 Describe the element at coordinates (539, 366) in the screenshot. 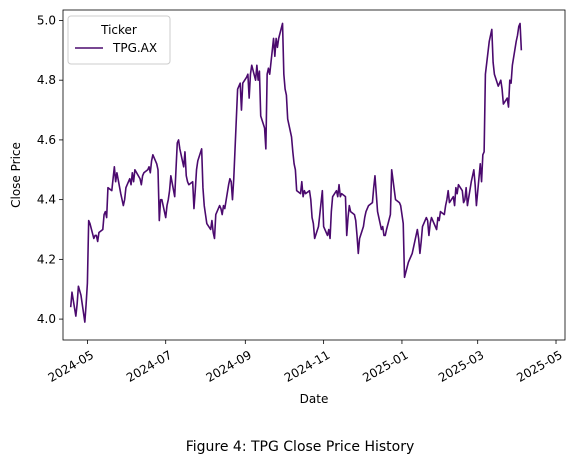

I see `x-tick-label: 2025-05` at that location.